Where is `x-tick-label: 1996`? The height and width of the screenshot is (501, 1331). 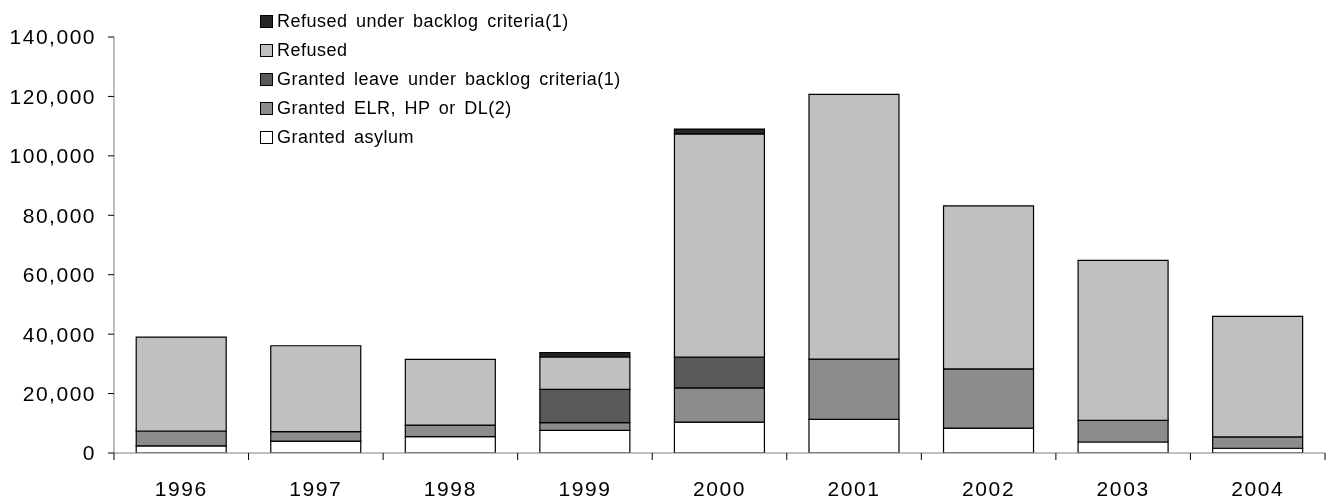
x-tick-label: 1996 is located at coordinates (181, 488).